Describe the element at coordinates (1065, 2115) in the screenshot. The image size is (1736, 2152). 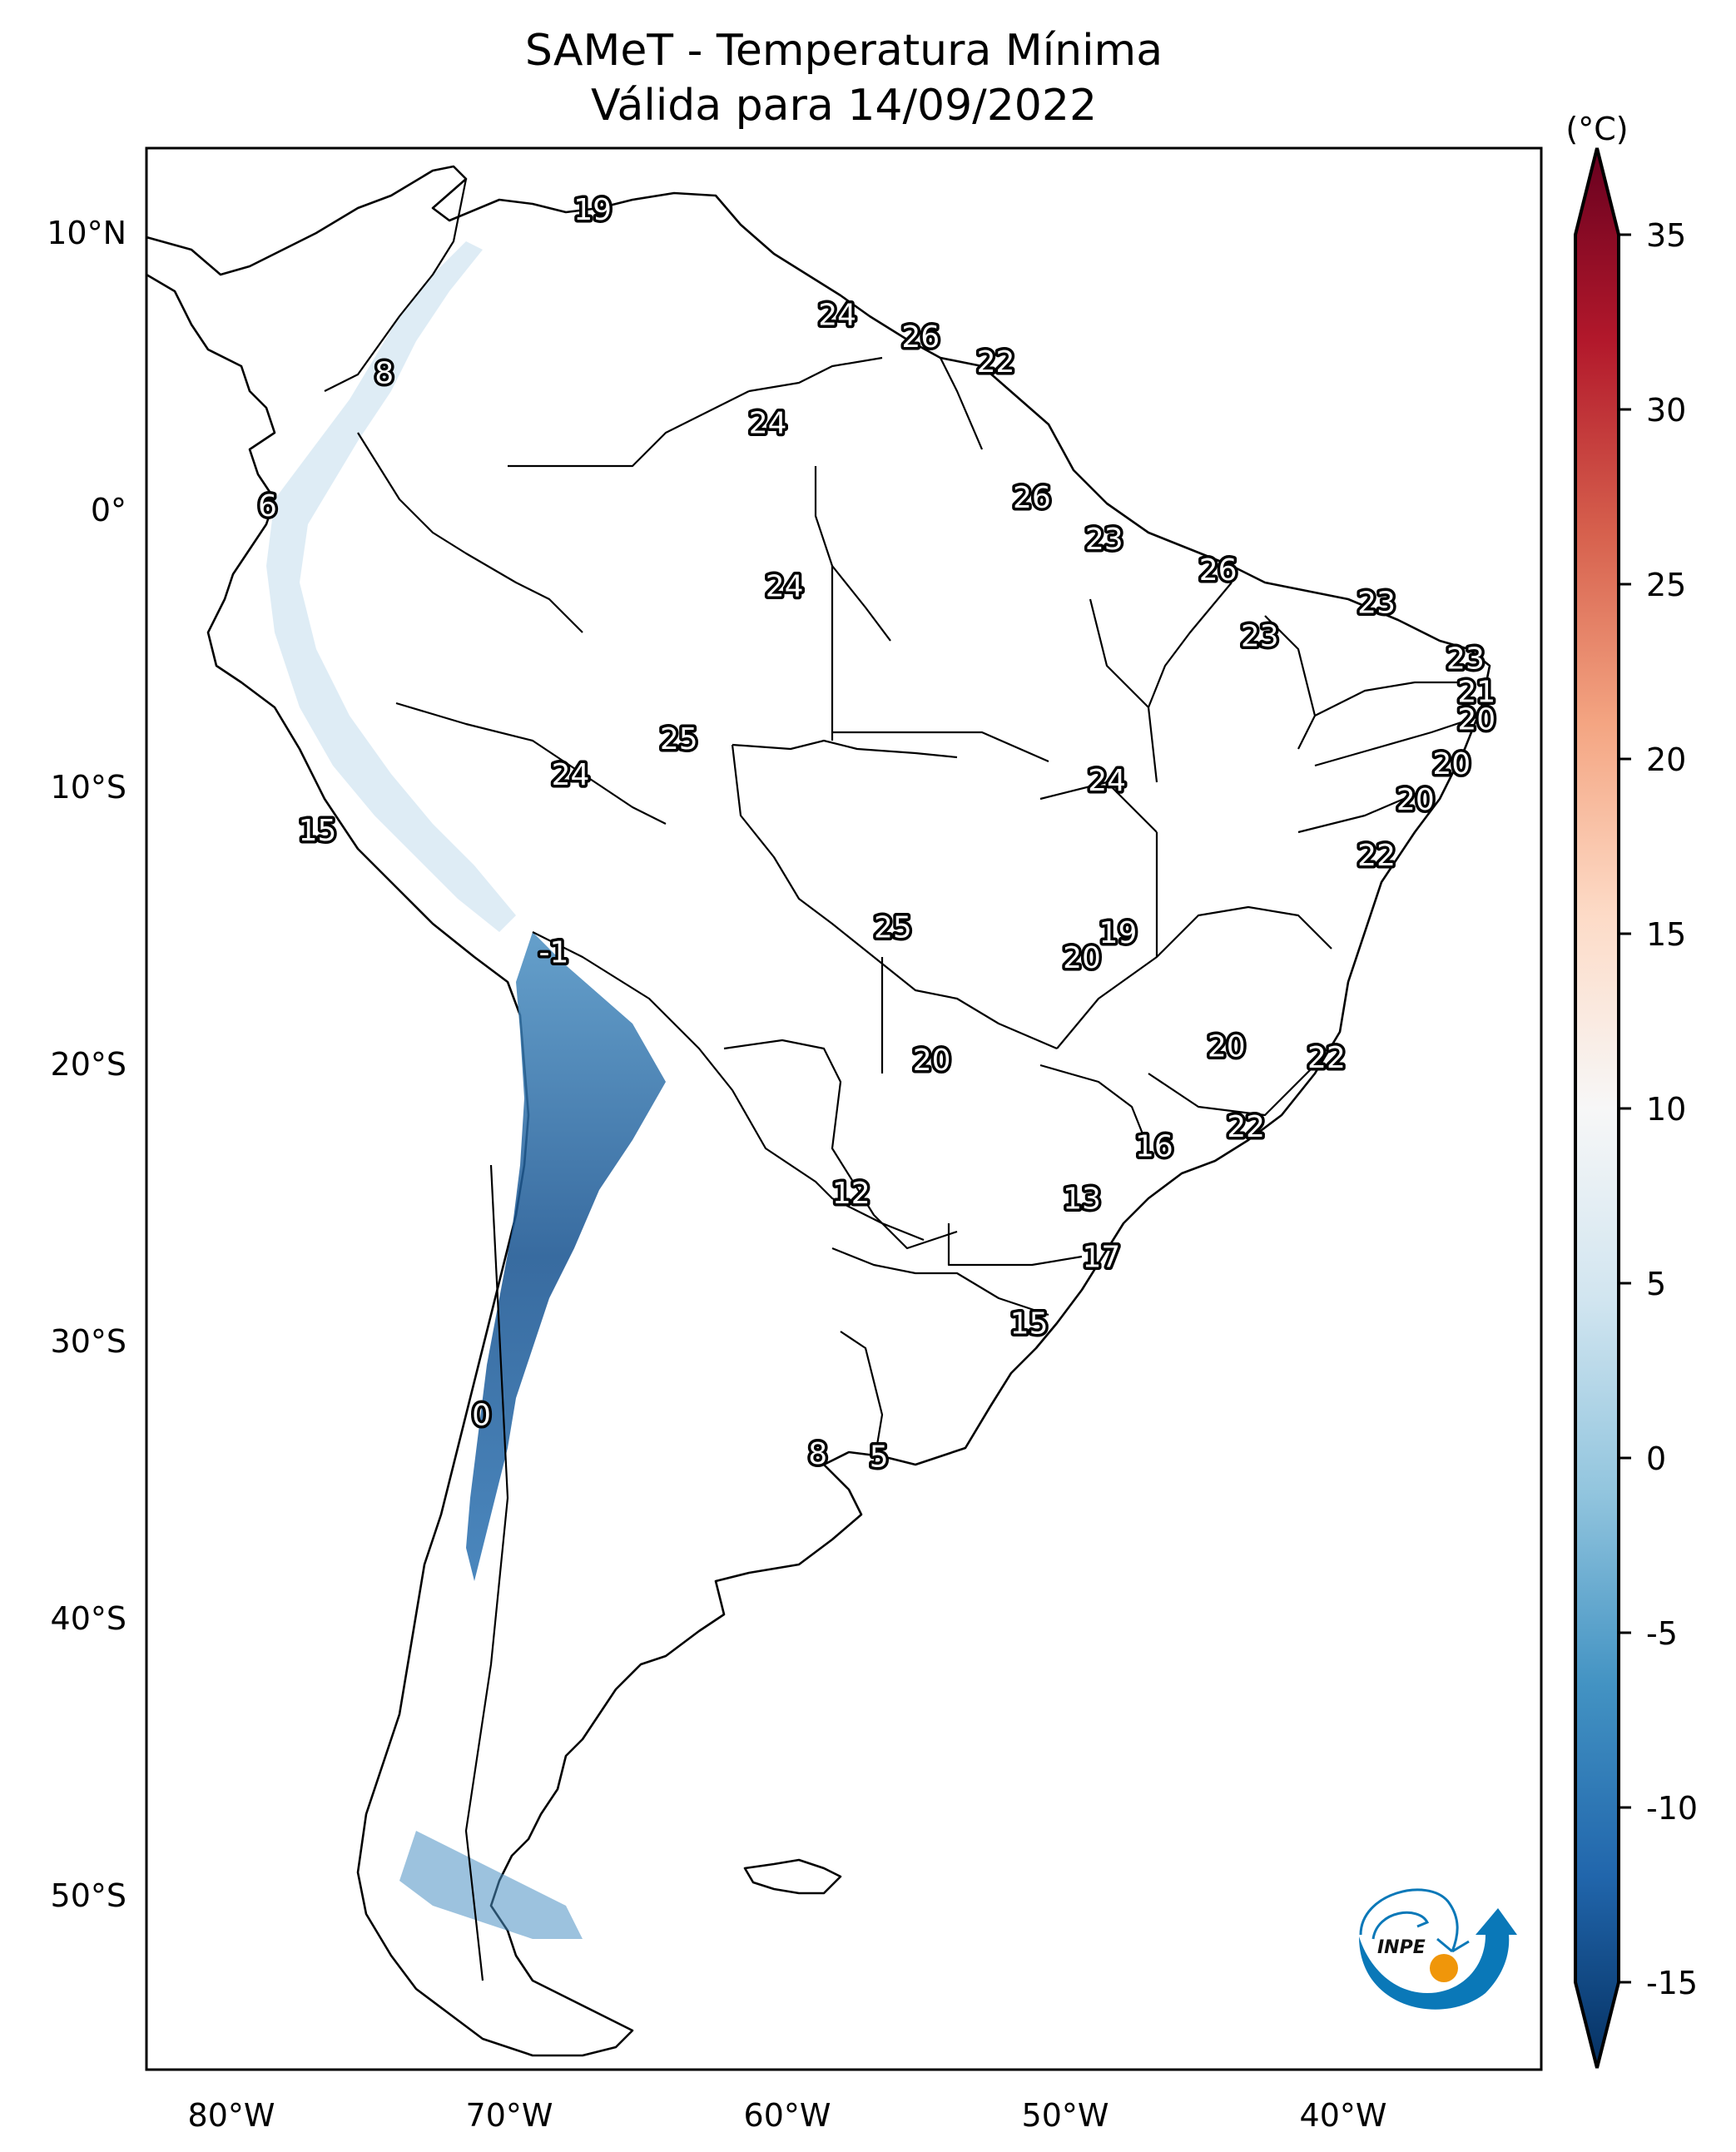
I see `x-tick-label: 50°W` at that location.